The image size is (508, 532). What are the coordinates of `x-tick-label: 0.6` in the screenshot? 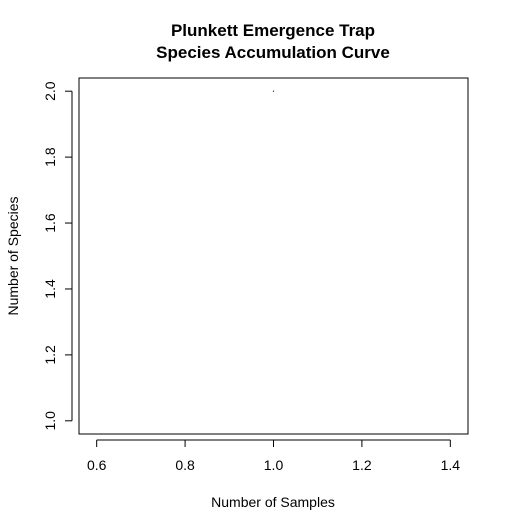 It's located at (97, 465).